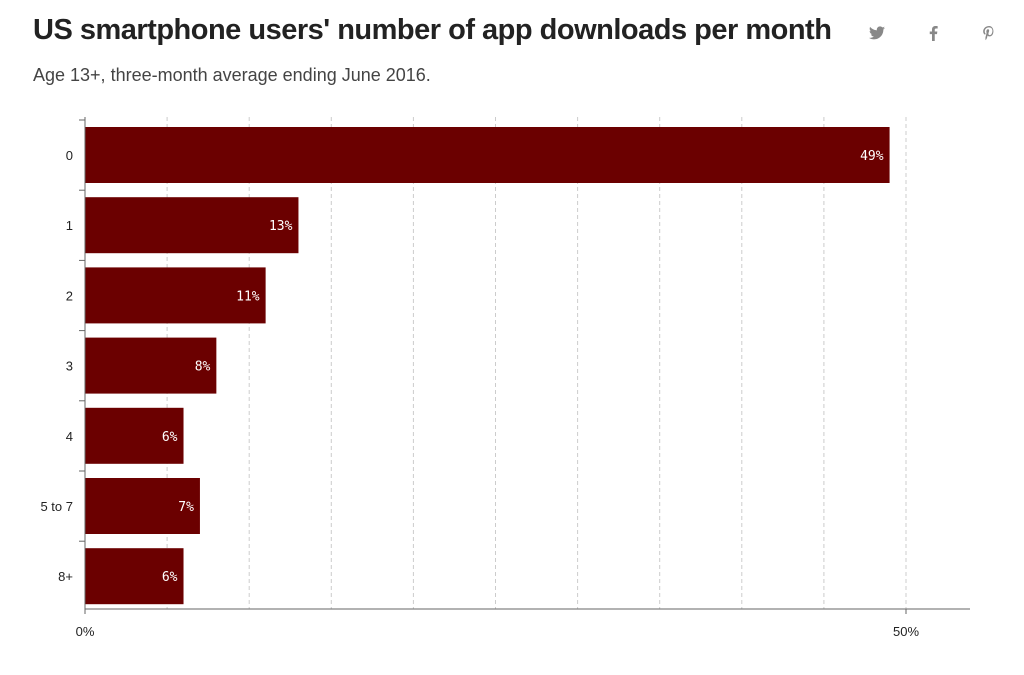 This screenshot has width=1024, height=675. I want to click on y-tick-label: 4, so click(69, 436).